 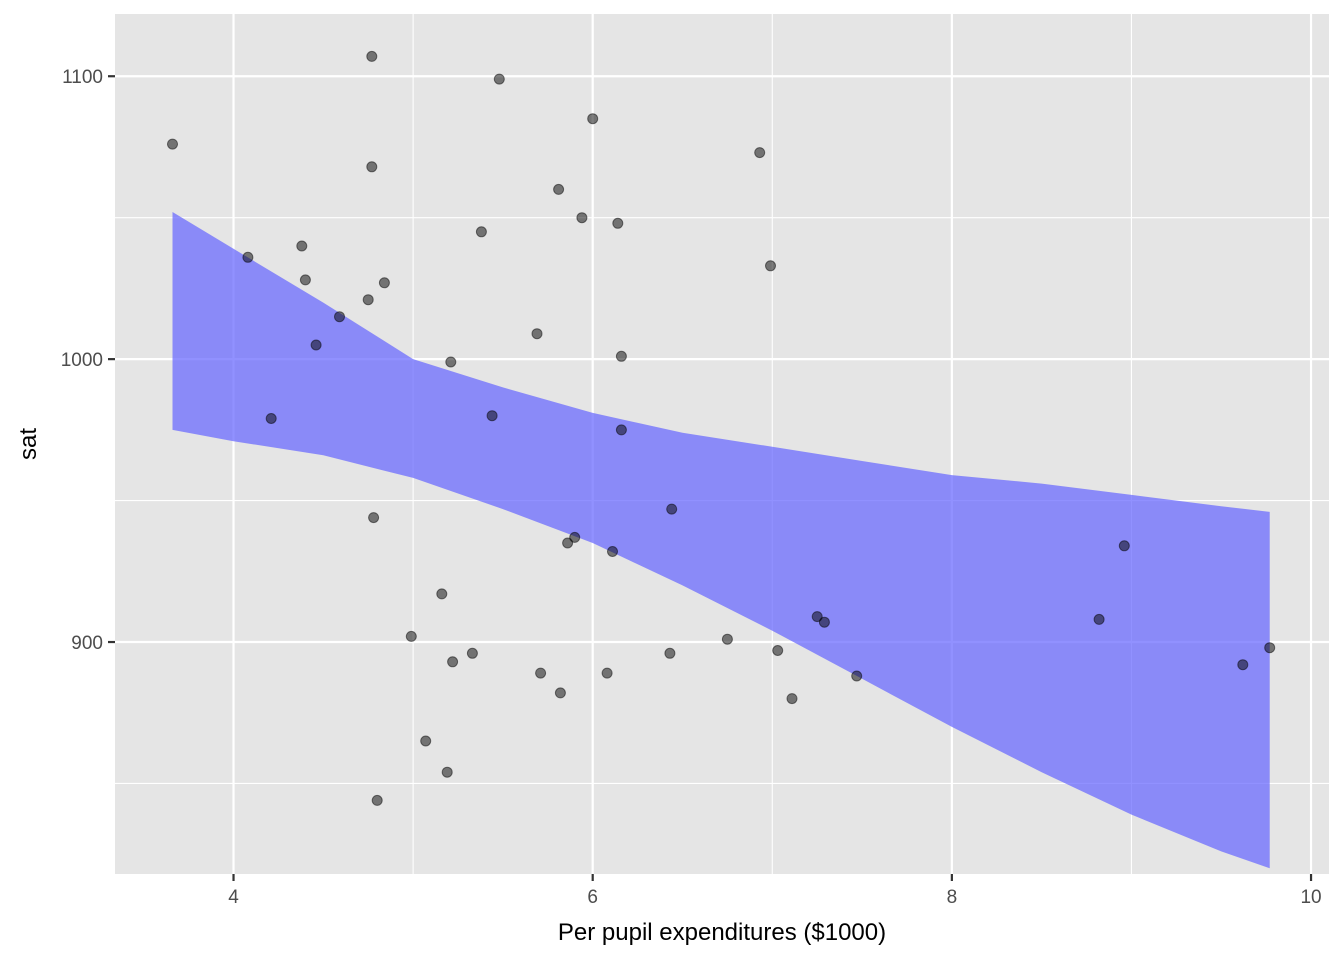 What do you see at coordinates (952, 897) in the screenshot?
I see `x-tick-label: 8` at bounding box center [952, 897].